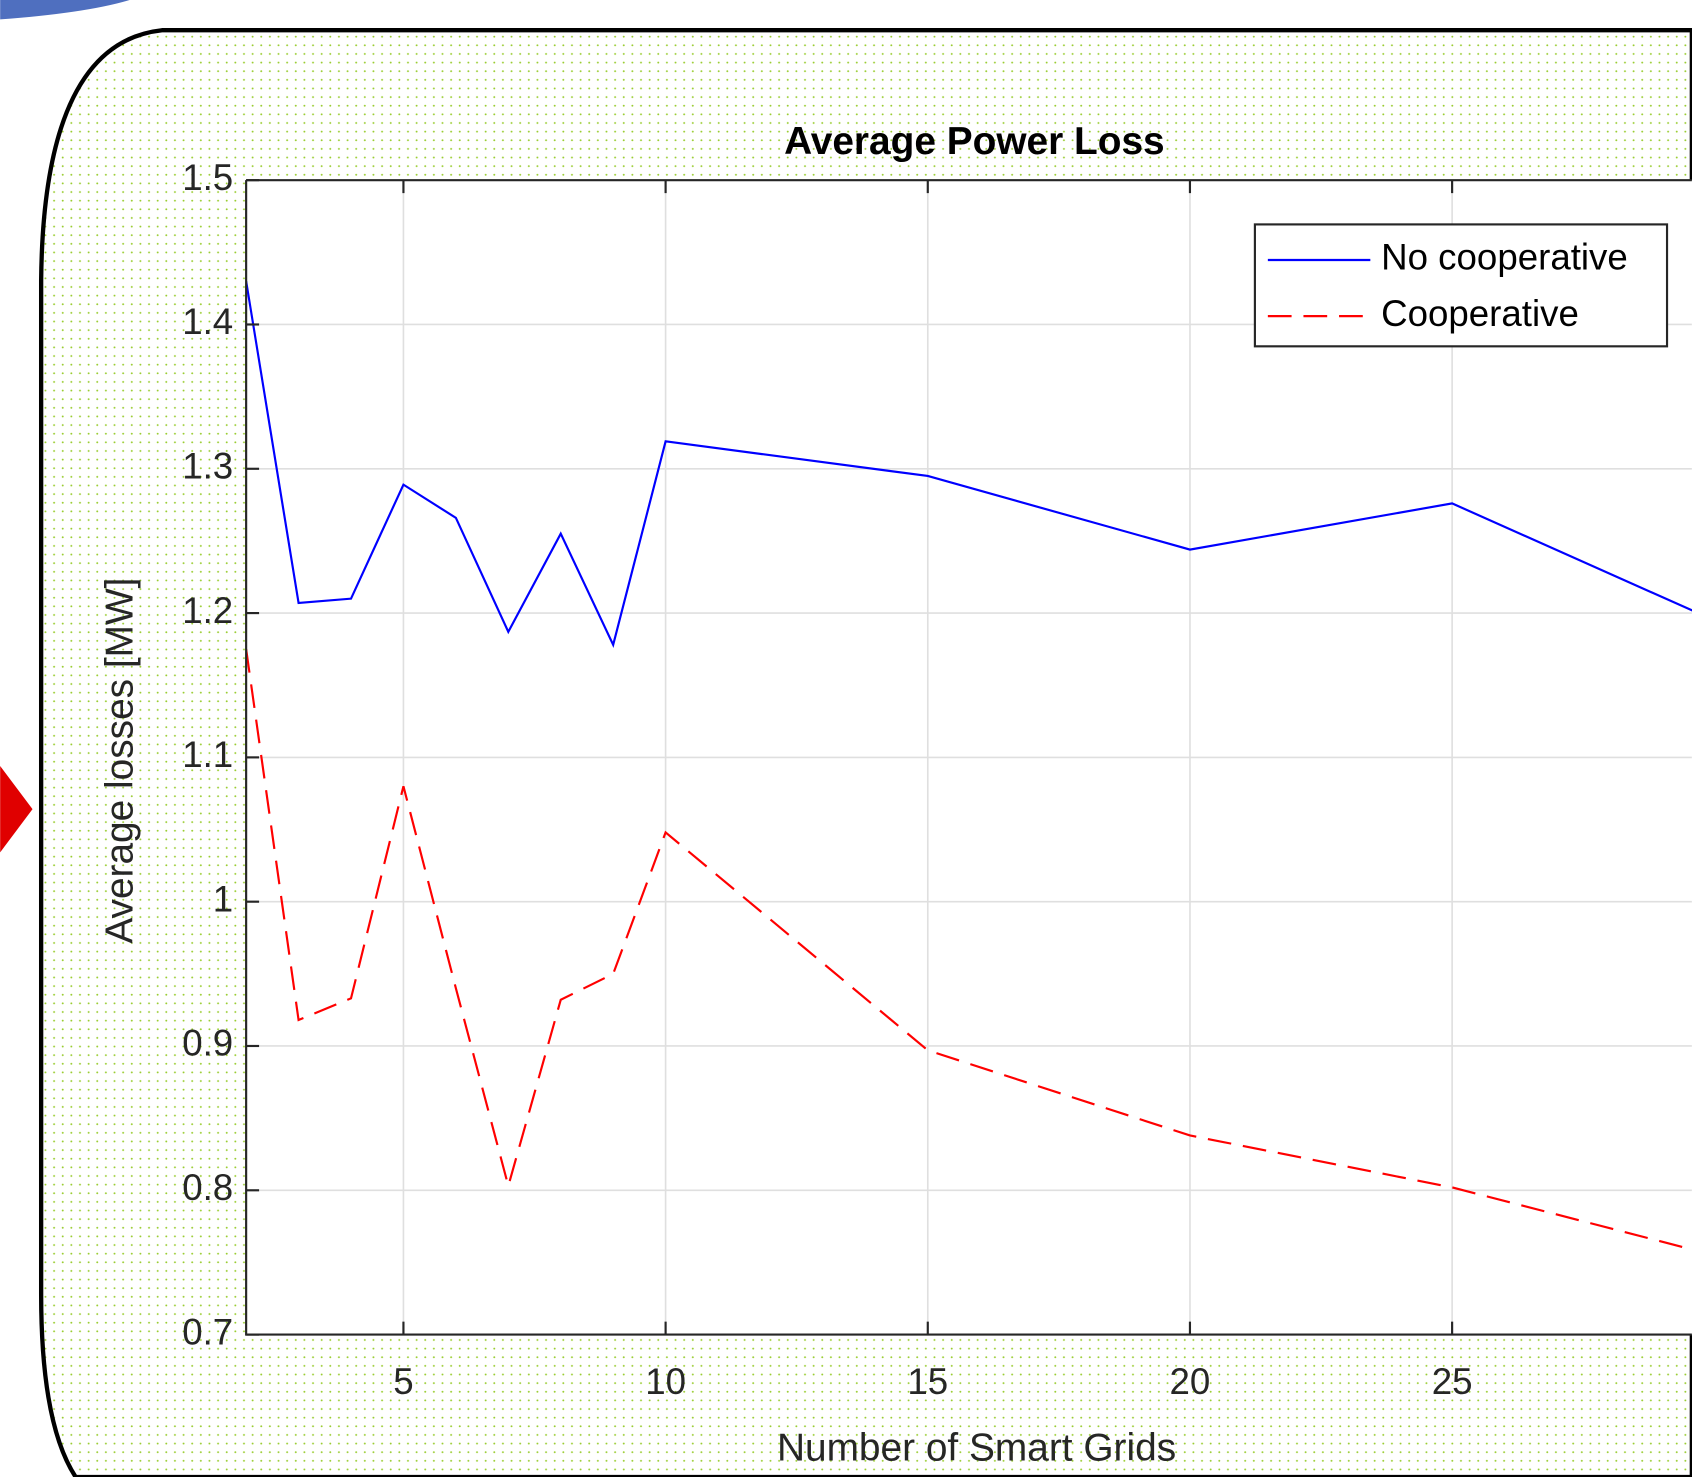 This screenshot has height=1477, width=1692. Describe the element at coordinates (207, 1187) in the screenshot. I see `y-tick-label: 0.8` at that location.